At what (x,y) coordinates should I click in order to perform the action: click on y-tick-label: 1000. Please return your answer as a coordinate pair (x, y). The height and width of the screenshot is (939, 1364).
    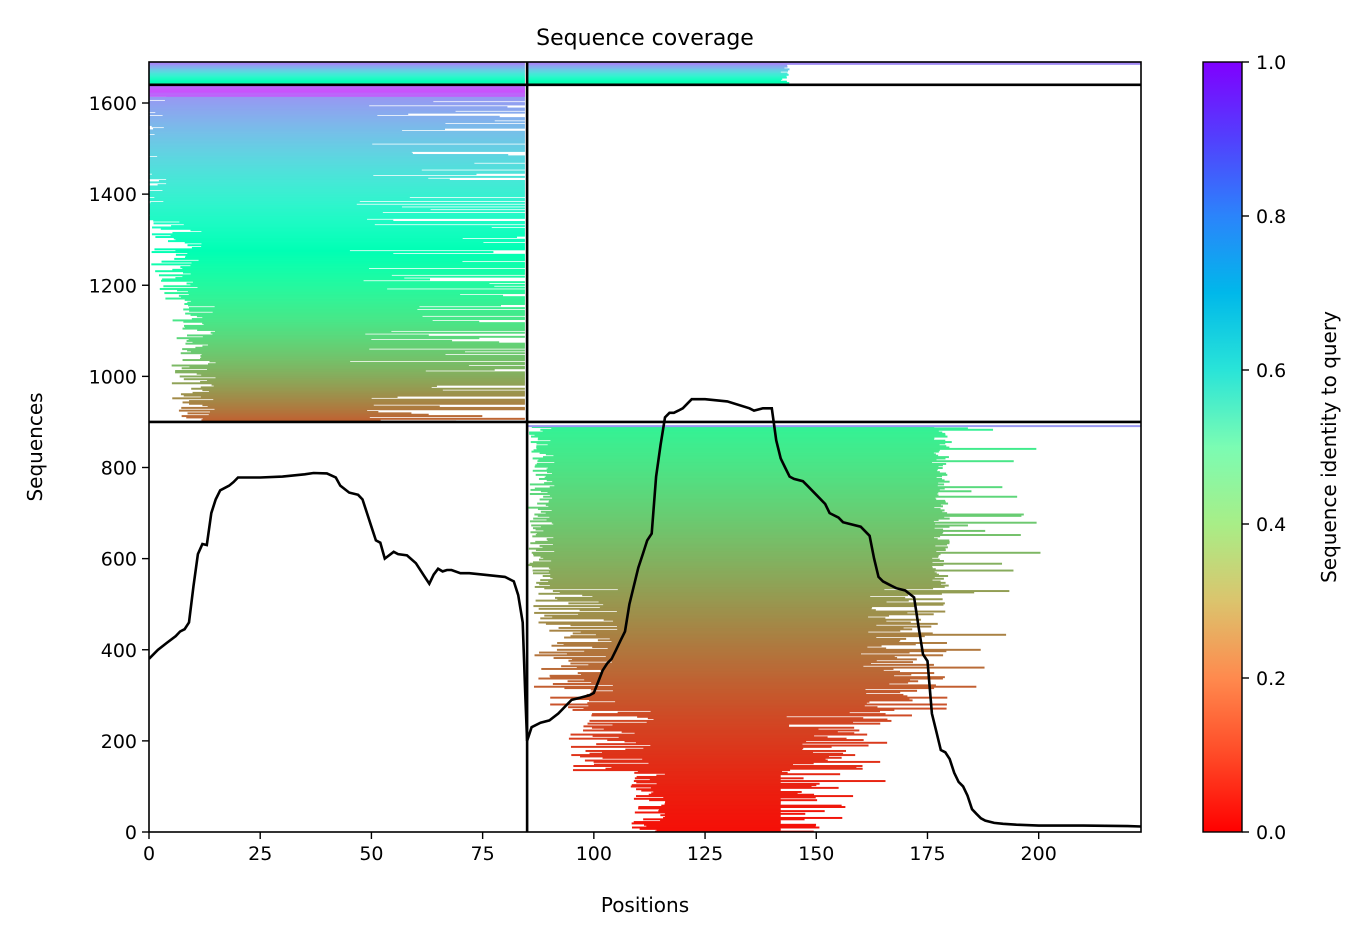
    Looking at the image, I should click on (113, 377).